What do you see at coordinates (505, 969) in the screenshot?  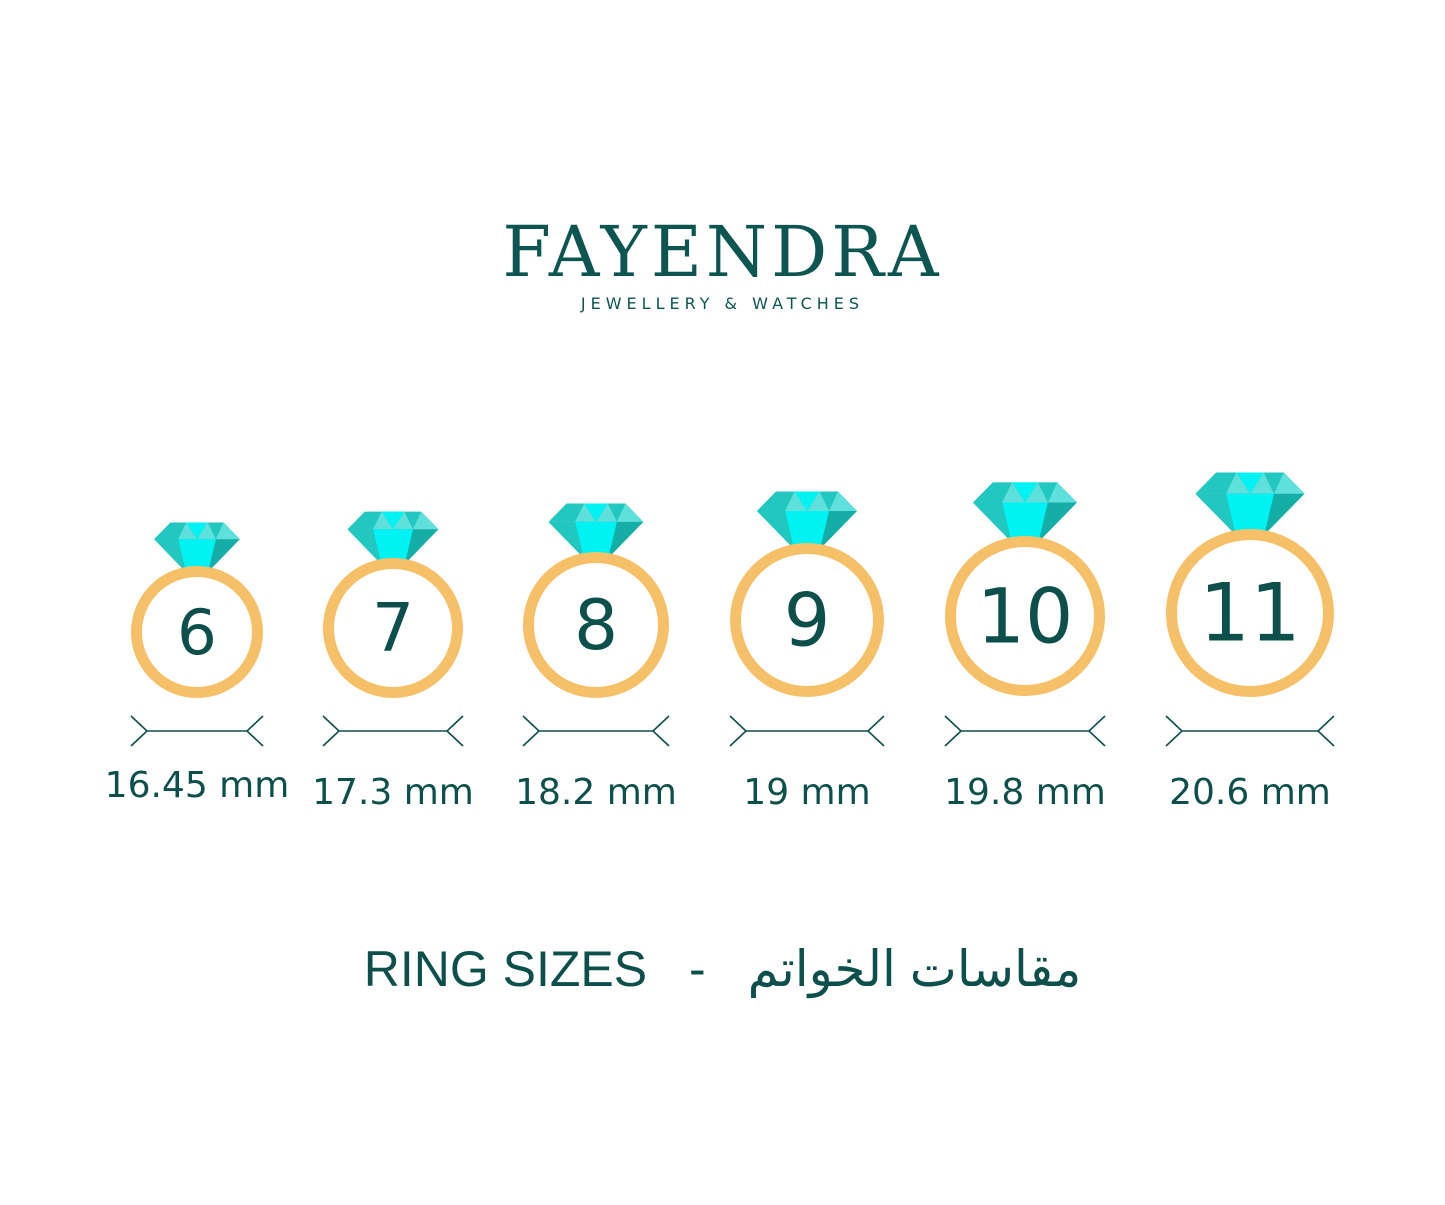 I see `title-english: RING SIZES` at bounding box center [505, 969].